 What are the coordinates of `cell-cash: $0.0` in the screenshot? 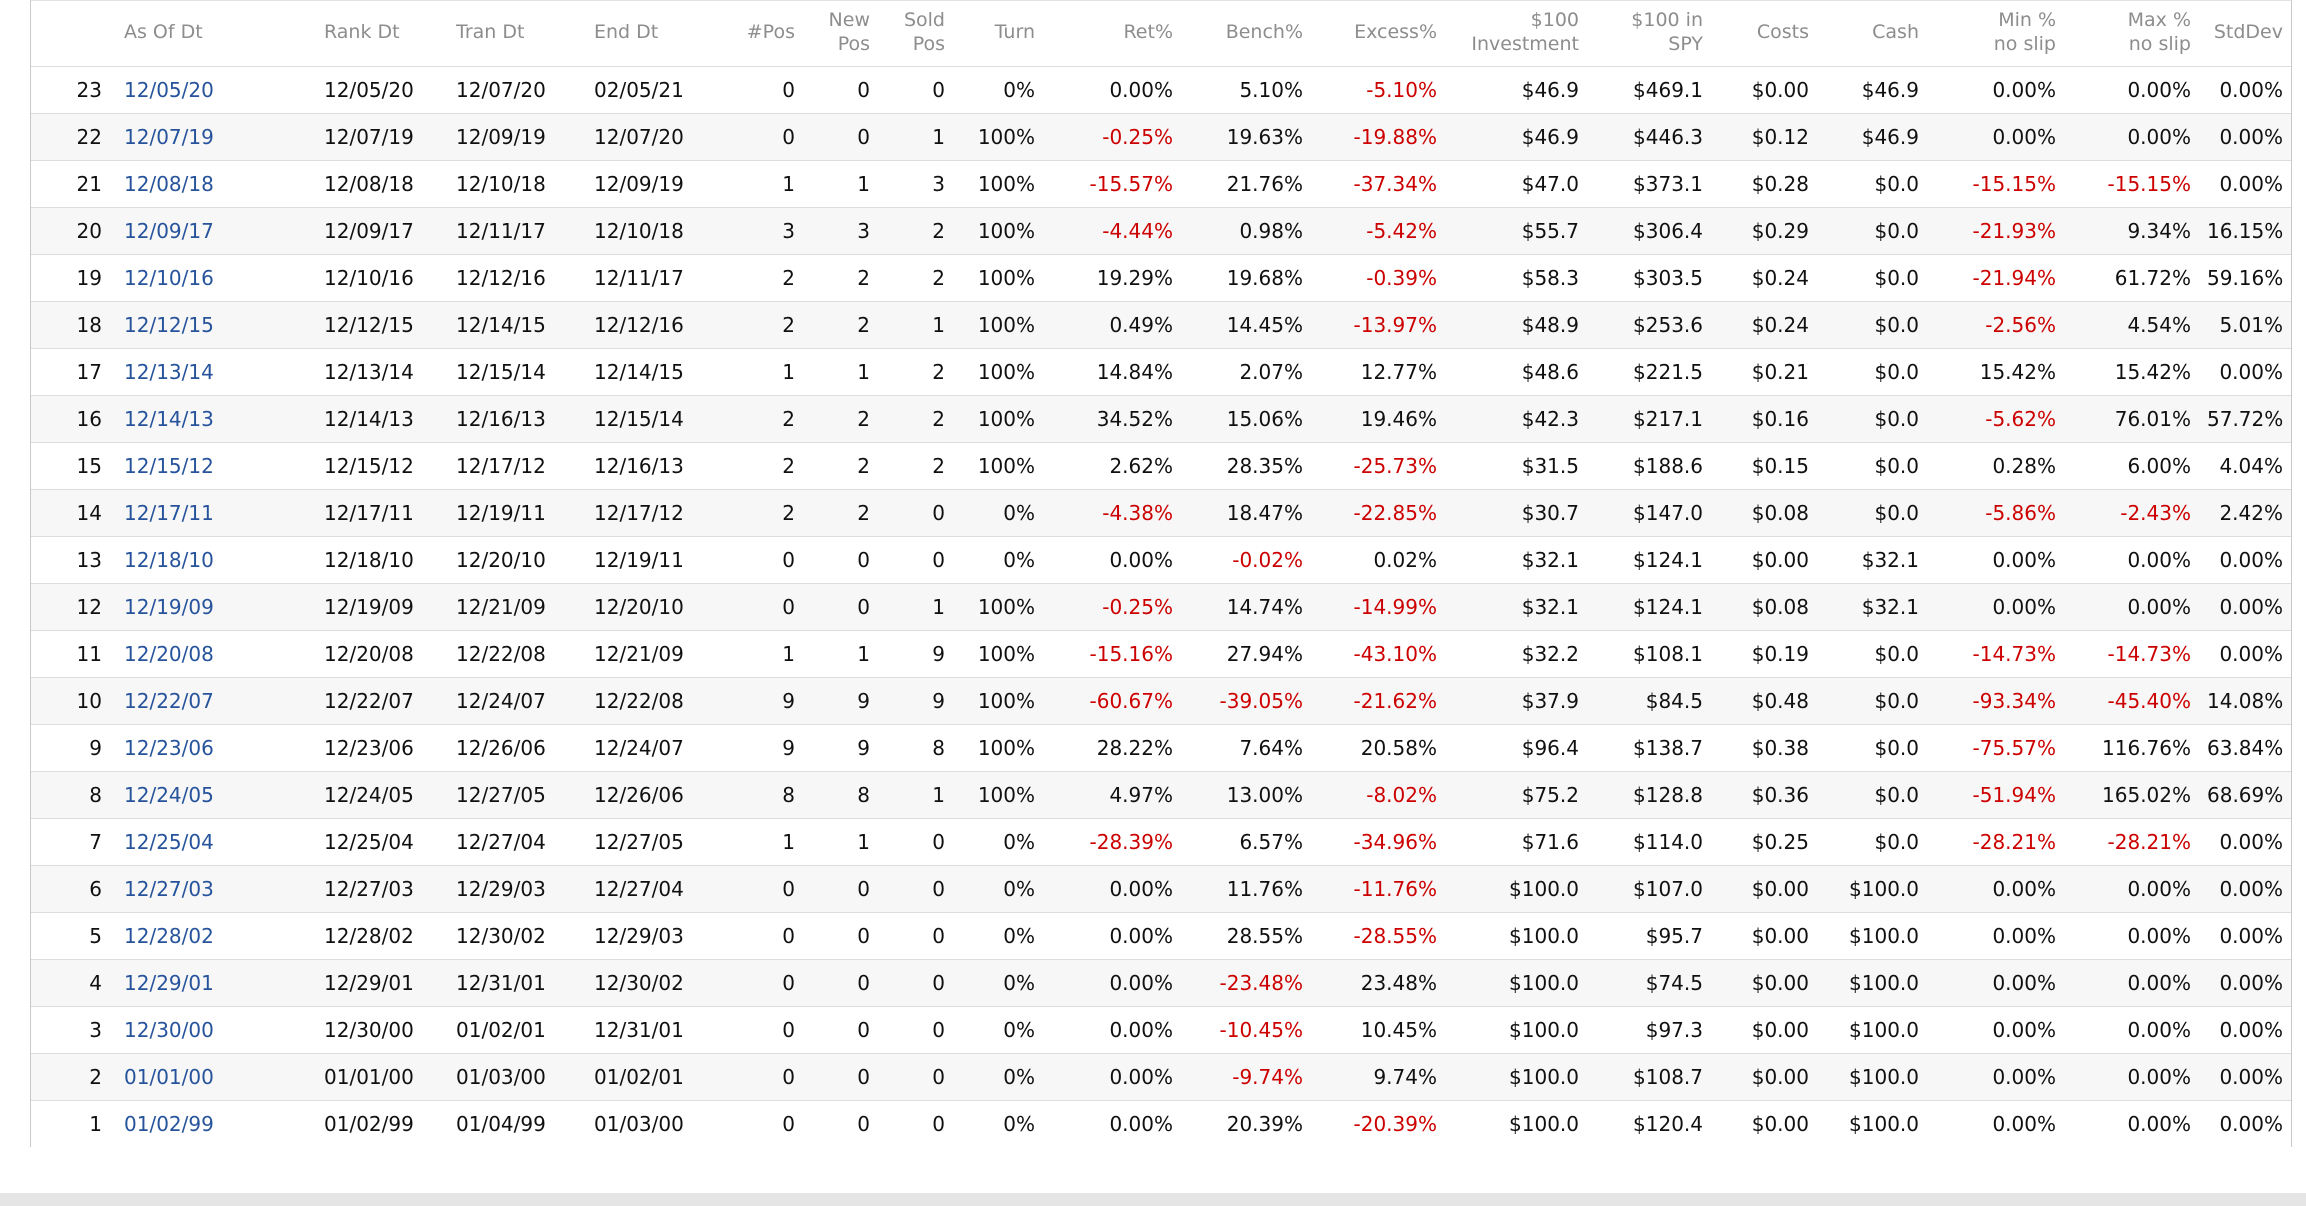 It's located at (1872, 465).